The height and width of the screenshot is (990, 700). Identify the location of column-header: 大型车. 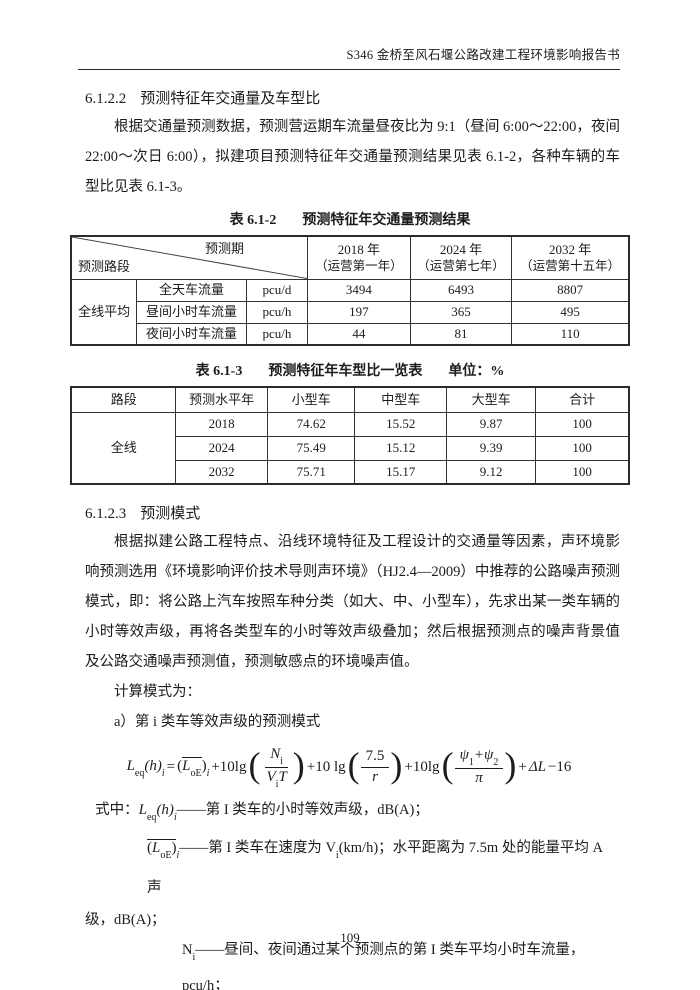
(491, 399).